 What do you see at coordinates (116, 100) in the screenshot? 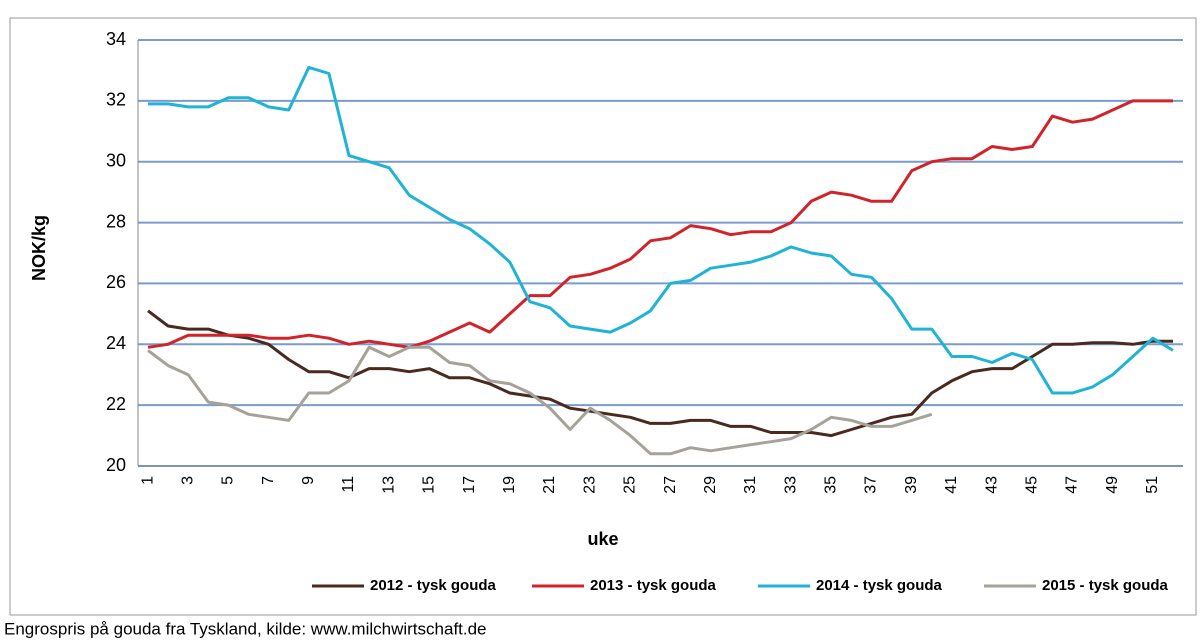
I see `y-tick-label: 32` at bounding box center [116, 100].